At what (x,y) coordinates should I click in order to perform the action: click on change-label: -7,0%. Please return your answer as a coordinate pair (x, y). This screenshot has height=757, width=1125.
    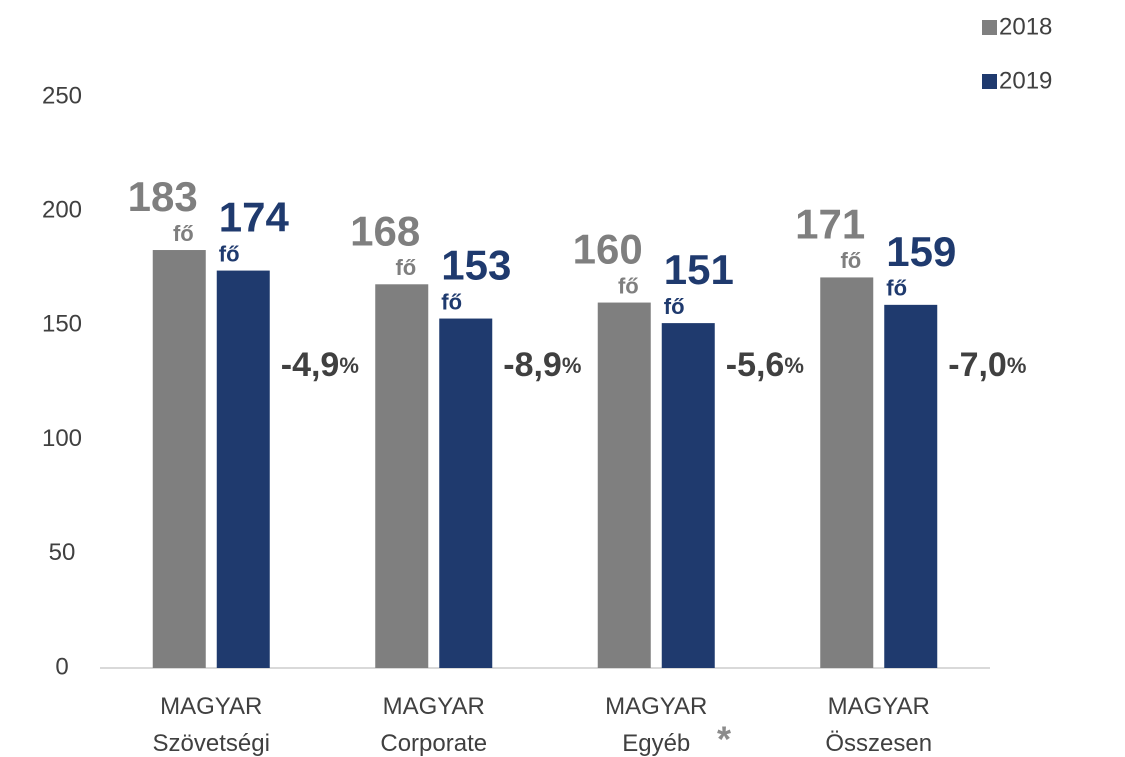
    Looking at the image, I should click on (987, 365).